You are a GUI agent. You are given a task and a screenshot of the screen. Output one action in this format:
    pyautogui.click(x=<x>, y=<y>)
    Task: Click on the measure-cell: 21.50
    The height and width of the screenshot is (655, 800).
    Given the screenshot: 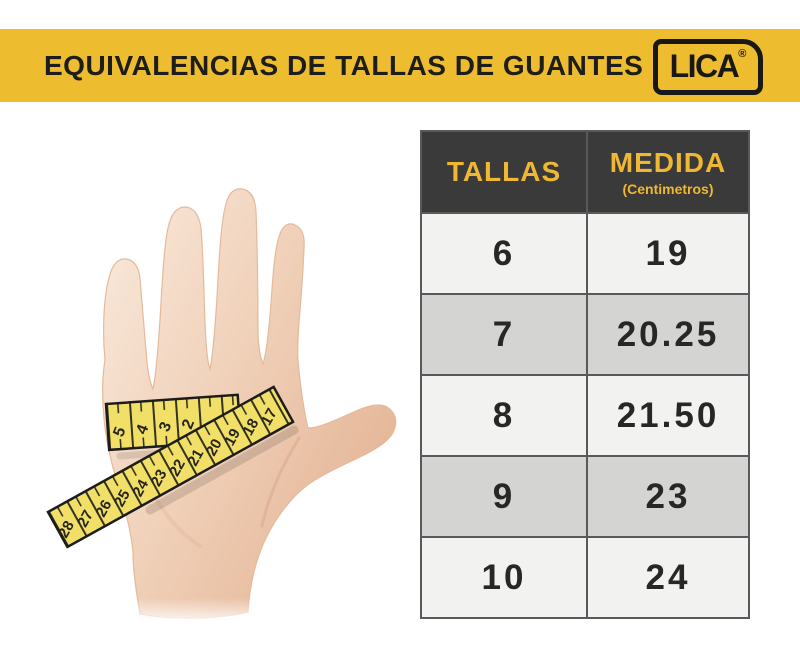 What is the action you would take?
    pyautogui.click(x=668, y=415)
    